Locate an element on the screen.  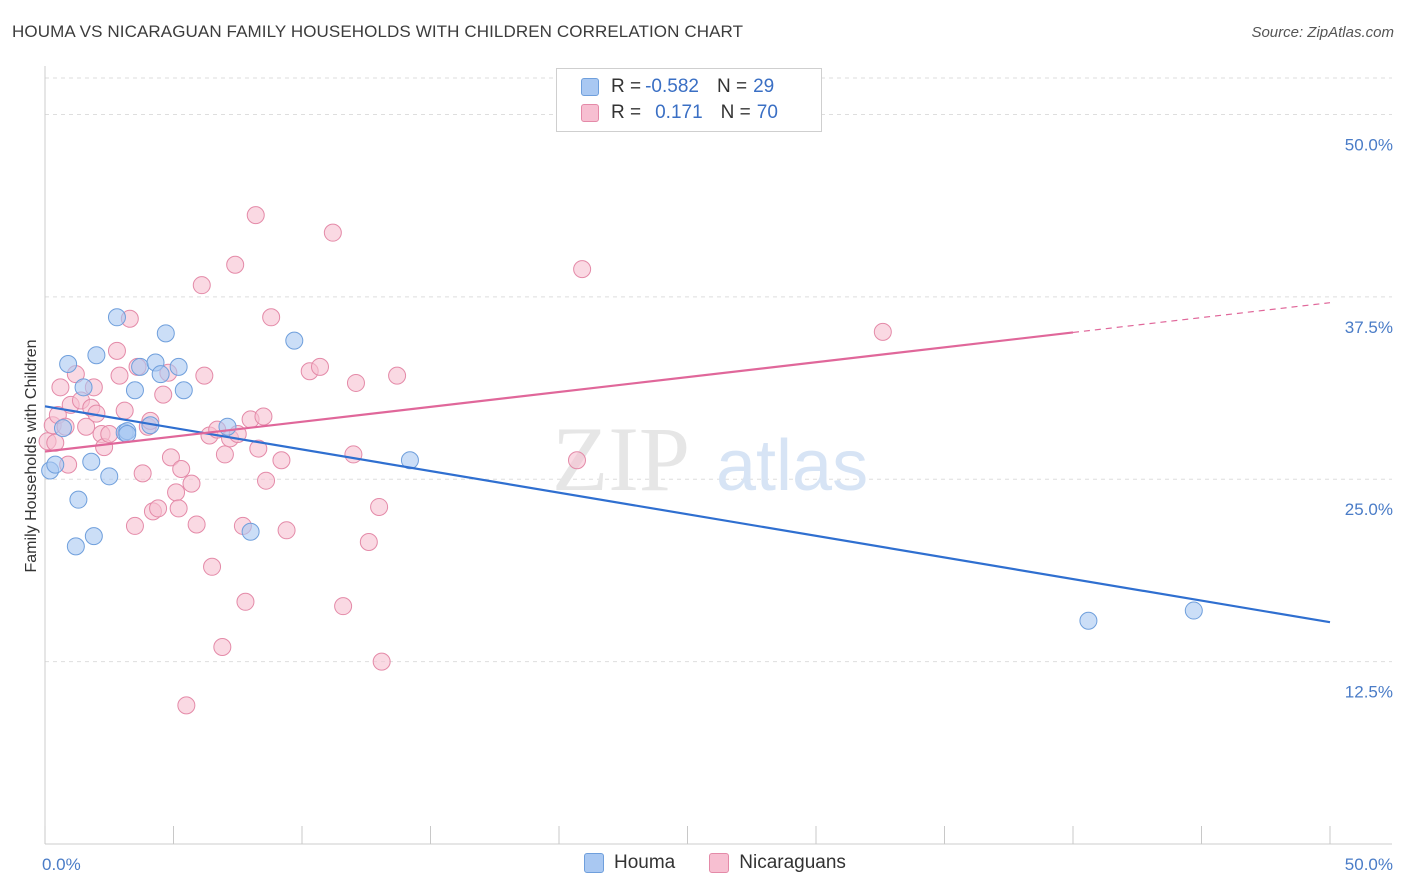
x-tick-label: 50.0% is located at coordinates (1369, 864).